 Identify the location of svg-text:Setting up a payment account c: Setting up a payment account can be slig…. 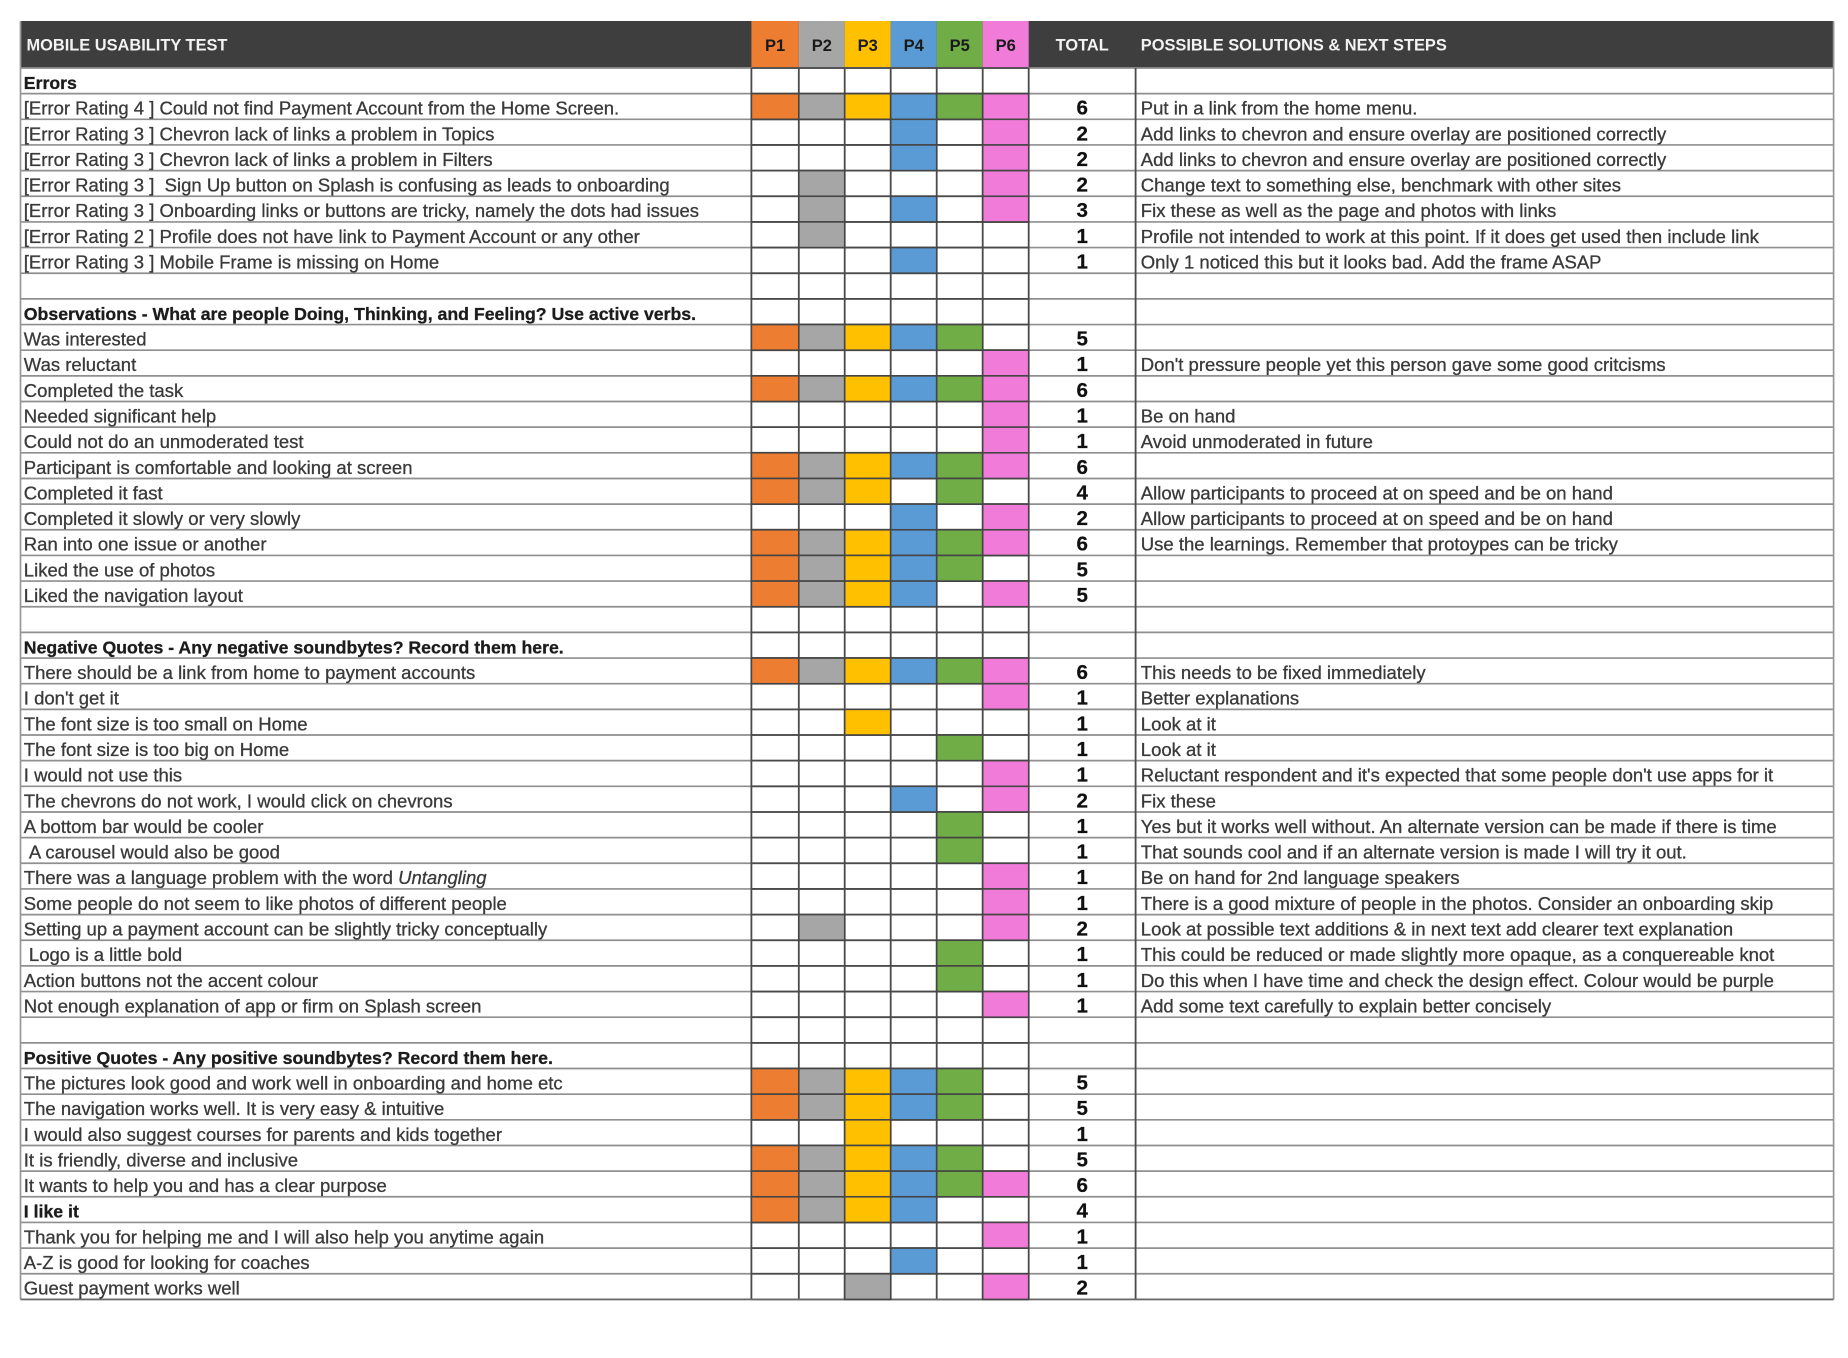
(286, 929).